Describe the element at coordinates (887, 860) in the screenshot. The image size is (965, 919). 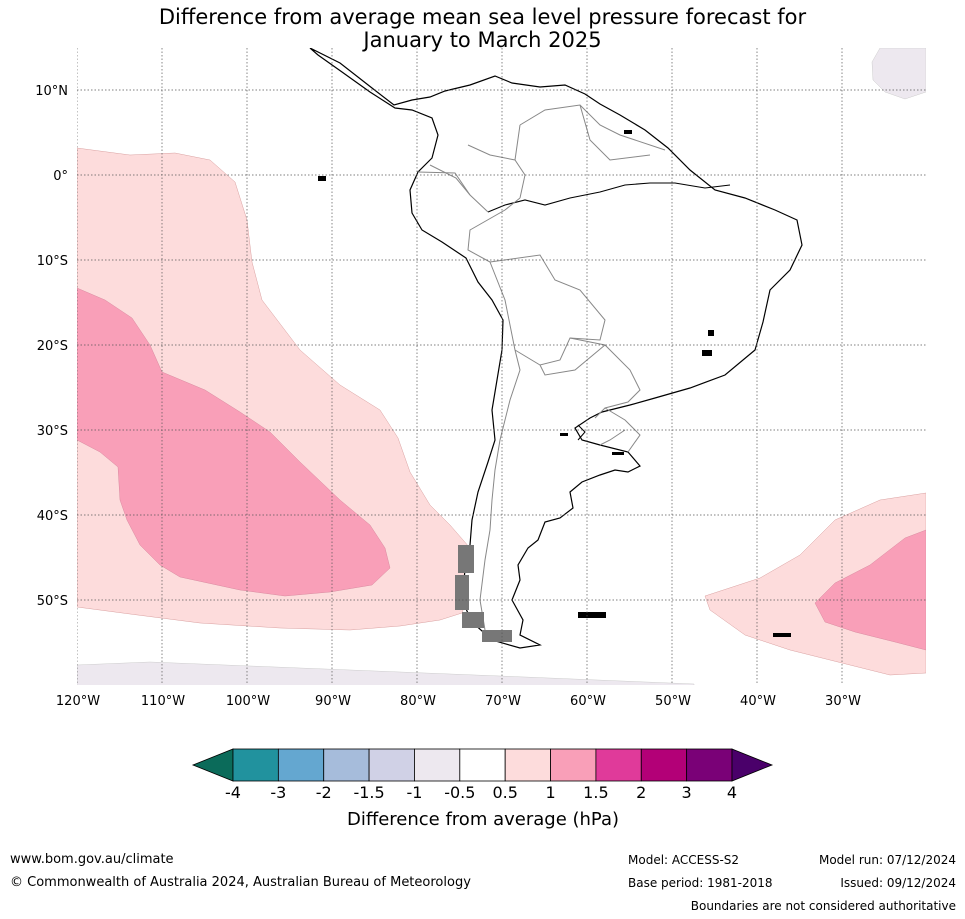
I see `footer-model-run: Model run: 07/12/2024` at that location.